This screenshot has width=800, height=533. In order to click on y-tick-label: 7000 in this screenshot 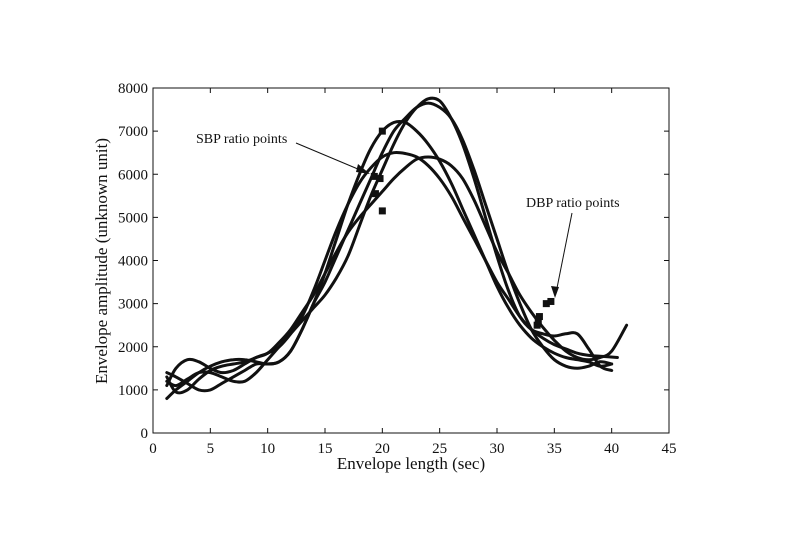, I will do `click(133, 132)`.